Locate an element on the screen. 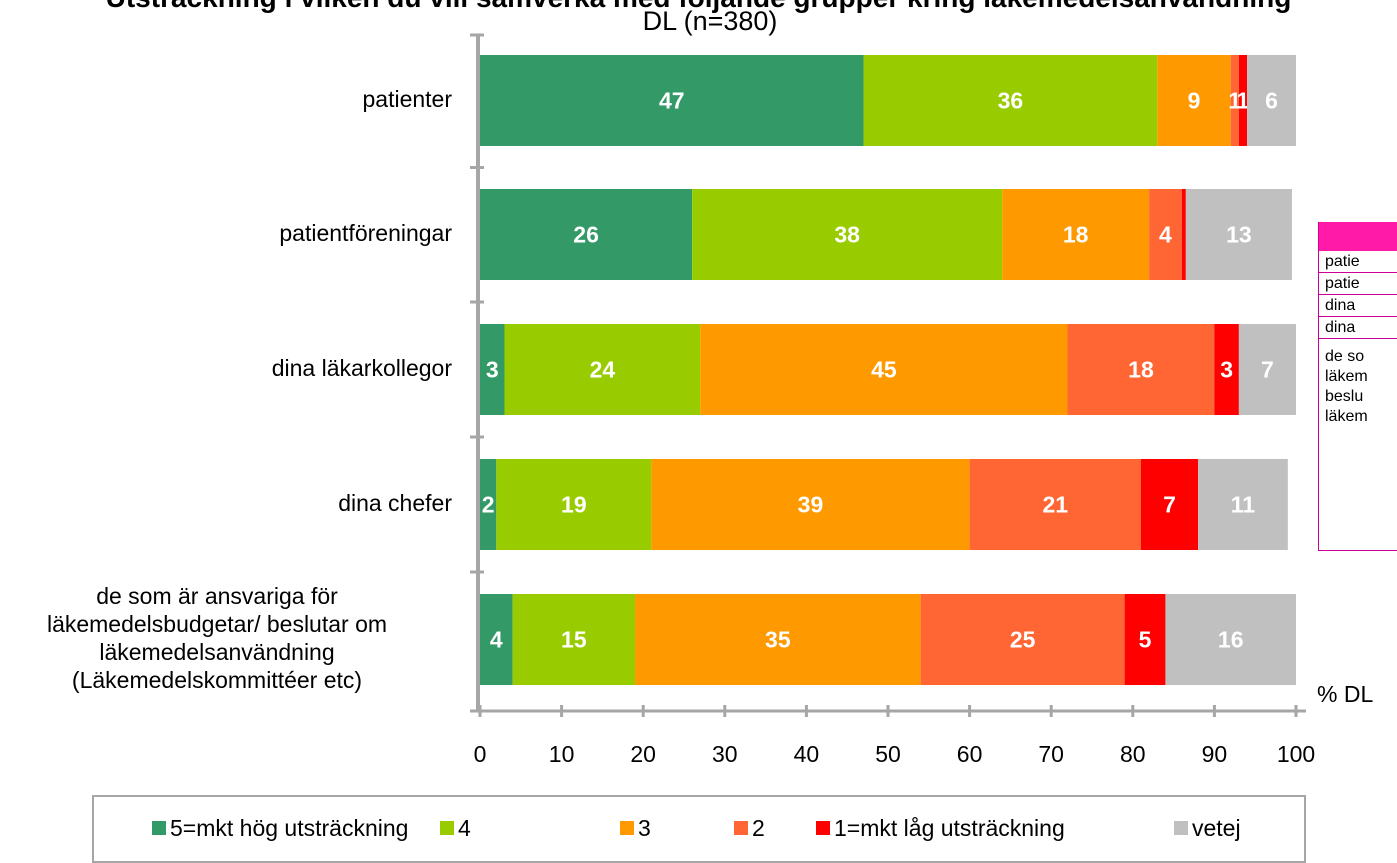  legend-item: 1=mkt låg utsträckning is located at coordinates (940, 828).